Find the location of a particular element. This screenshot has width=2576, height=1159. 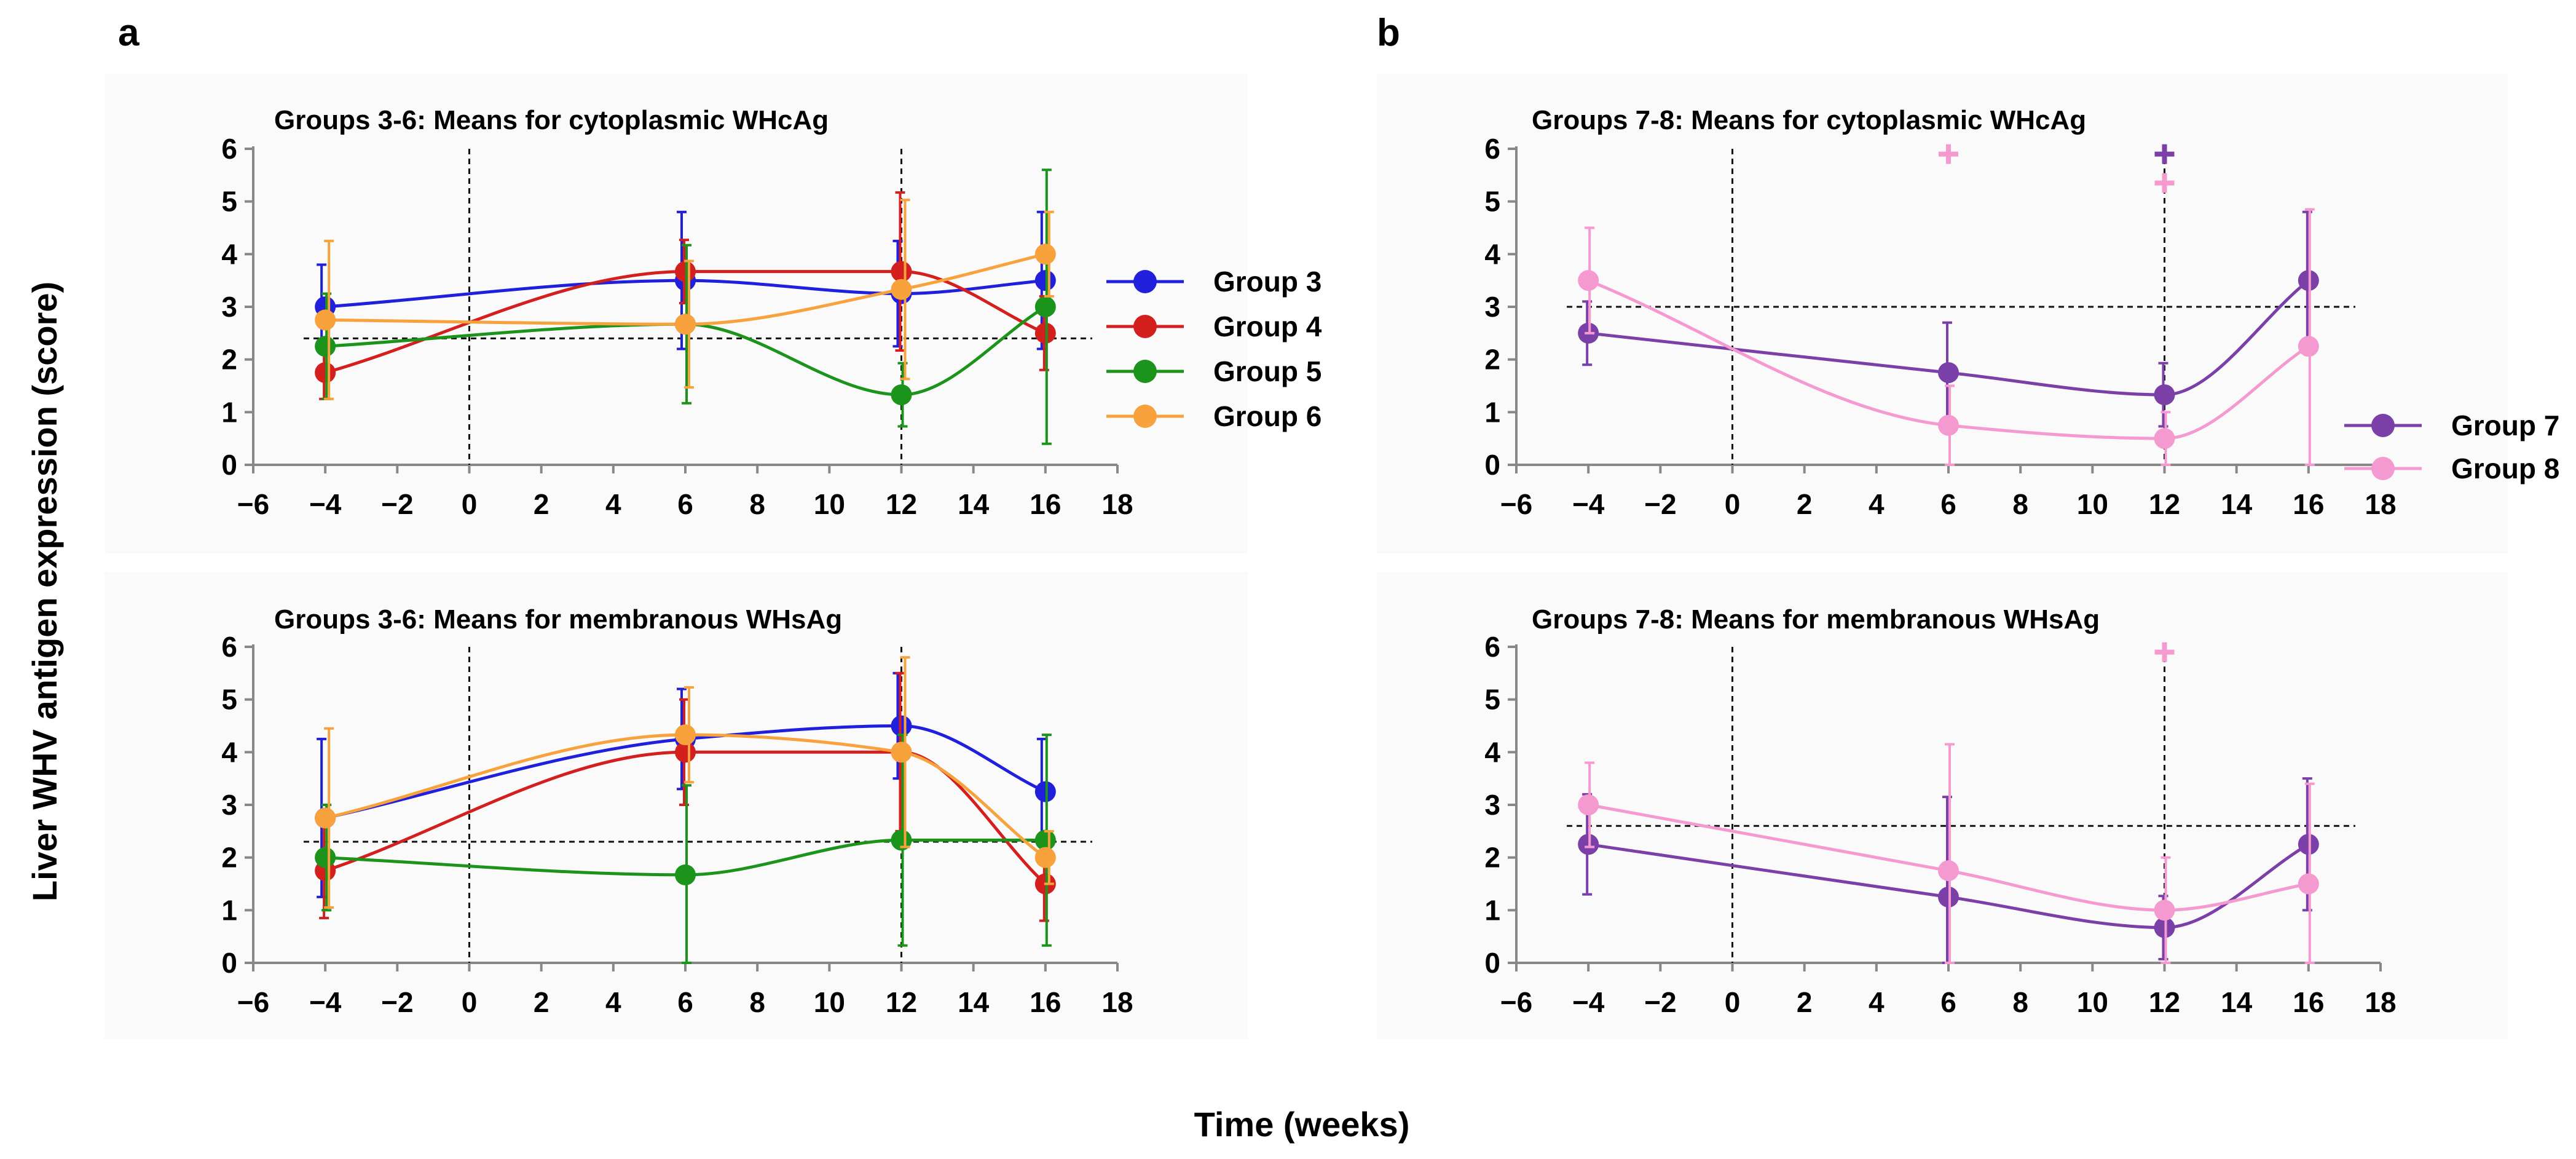

chart-title: Groups 7-8: Means for membranous WHsAg is located at coordinates (1816, 619).